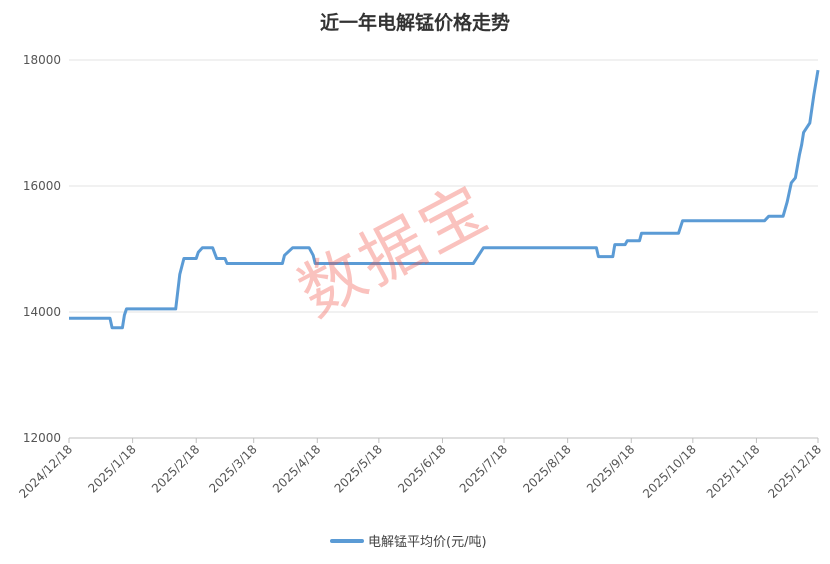 Image resolution: width=830 pixels, height=564 pixels. What do you see at coordinates (733, 471) in the screenshot?
I see `x-tick-label: 2025/11/18` at bounding box center [733, 471].